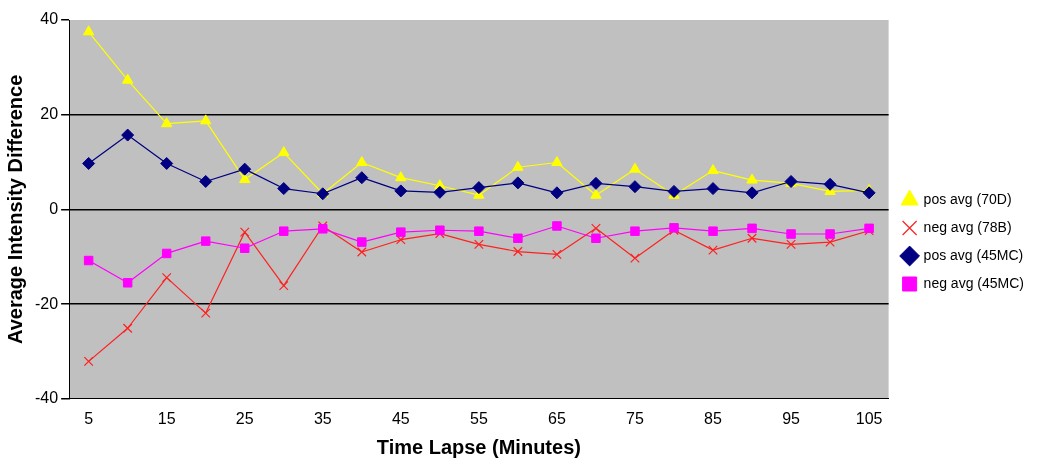  Describe the element at coordinates (557, 418) in the screenshot. I see `x-tick-label: 65` at that location.